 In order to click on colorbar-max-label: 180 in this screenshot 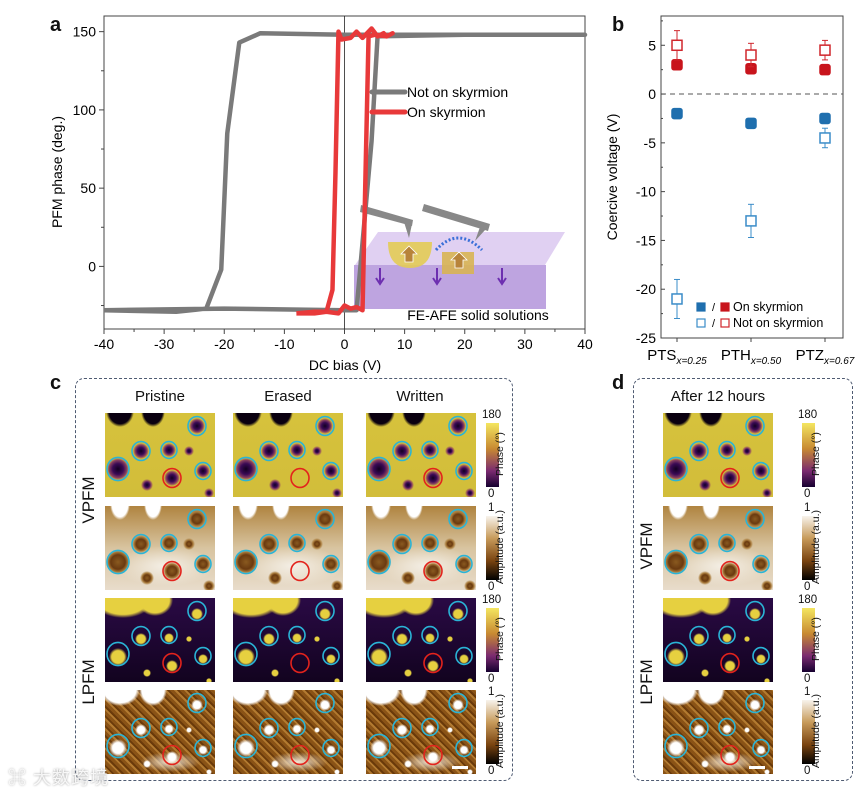, I will do `click(492, 415)`.